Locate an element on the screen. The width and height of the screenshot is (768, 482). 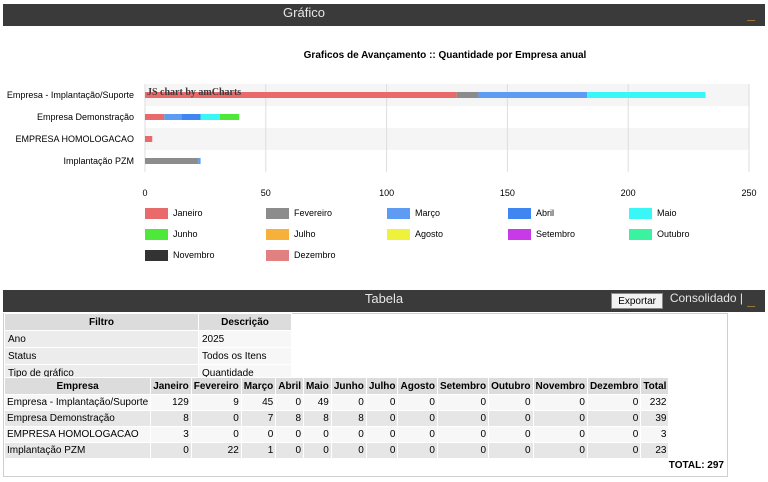
column-header: Agosto is located at coordinates (417, 386).